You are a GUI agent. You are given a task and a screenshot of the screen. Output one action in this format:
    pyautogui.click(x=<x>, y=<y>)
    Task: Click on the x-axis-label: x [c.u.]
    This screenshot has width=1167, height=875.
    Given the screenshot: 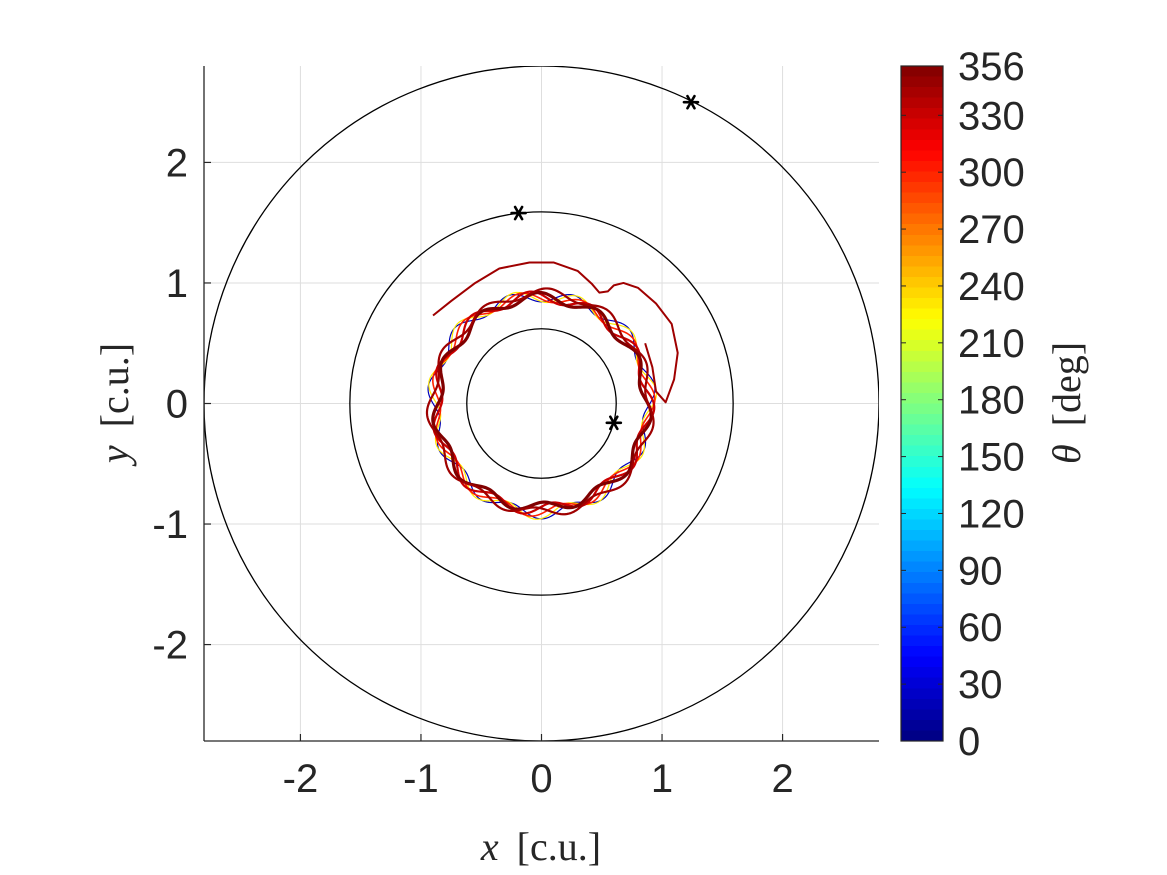 What is the action you would take?
    pyautogui.click(x=540, y=846)
    